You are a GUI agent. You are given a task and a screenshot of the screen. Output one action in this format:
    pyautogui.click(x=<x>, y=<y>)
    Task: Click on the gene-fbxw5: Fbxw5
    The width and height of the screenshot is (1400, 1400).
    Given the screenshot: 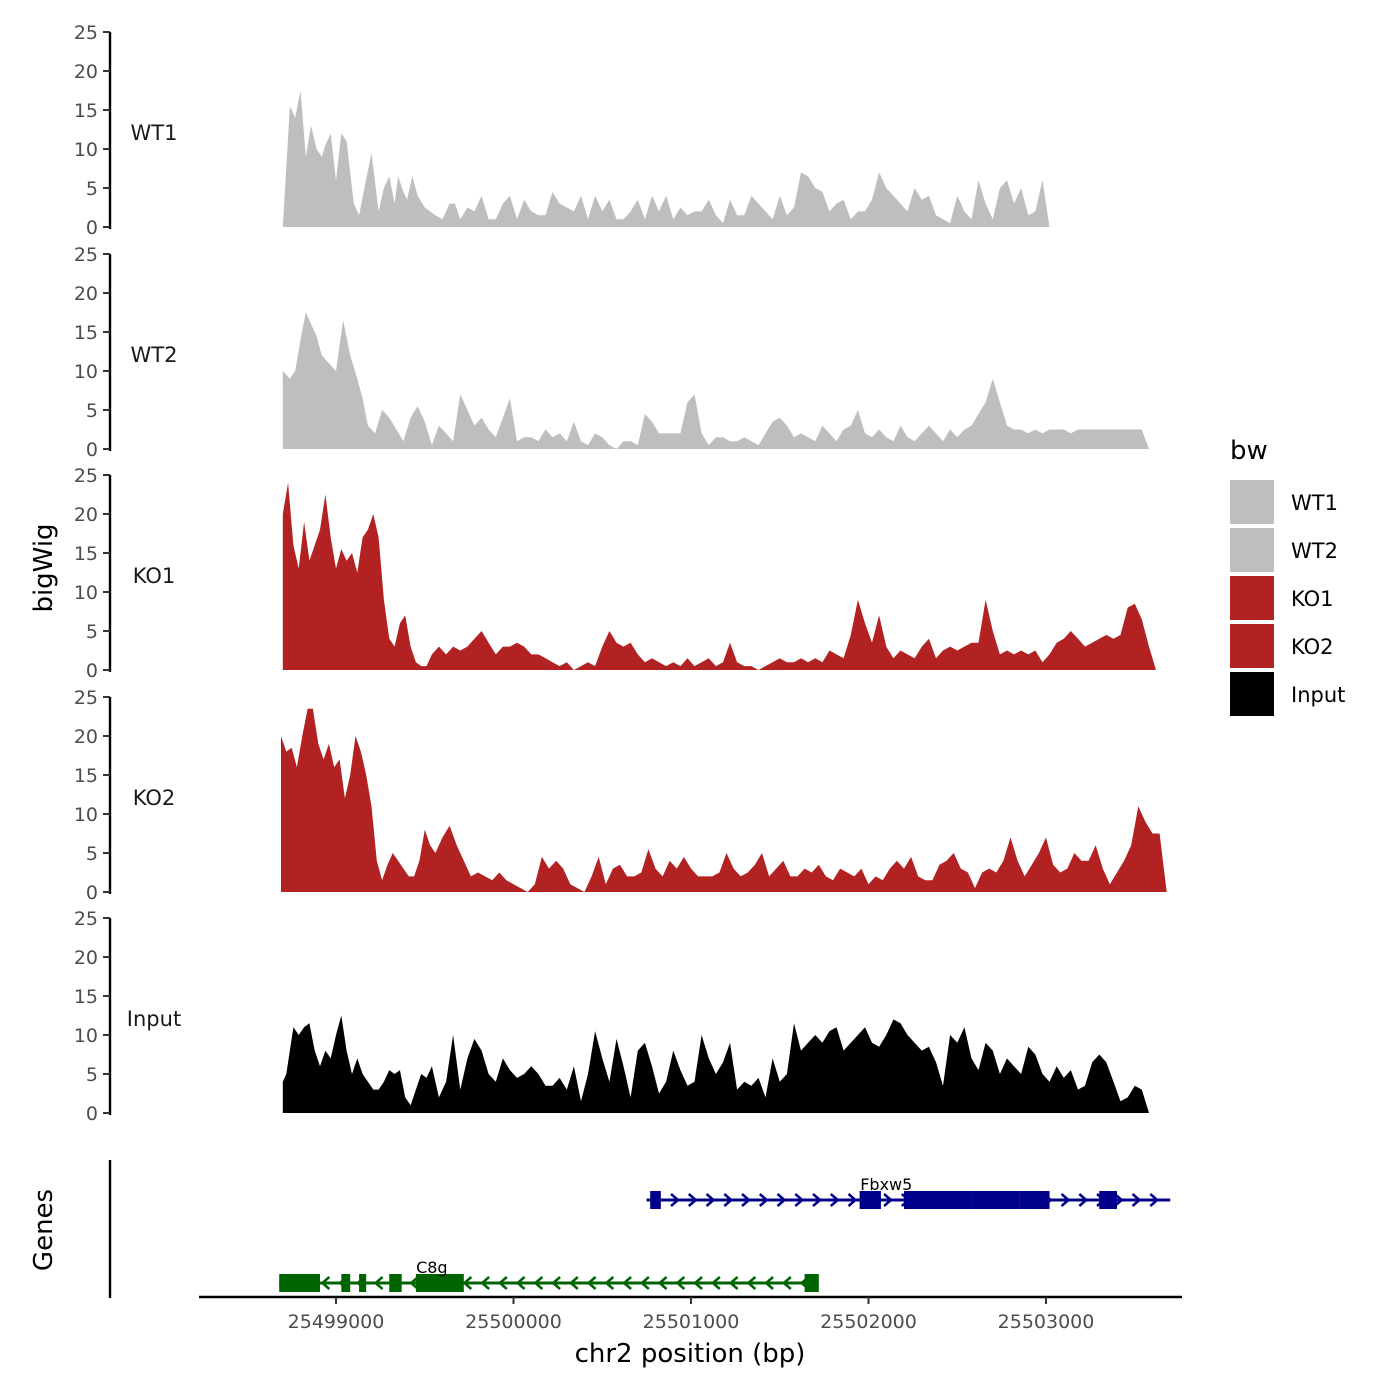 What is the action you would take?
    pyautogui.click(x=908, y=1192)
    